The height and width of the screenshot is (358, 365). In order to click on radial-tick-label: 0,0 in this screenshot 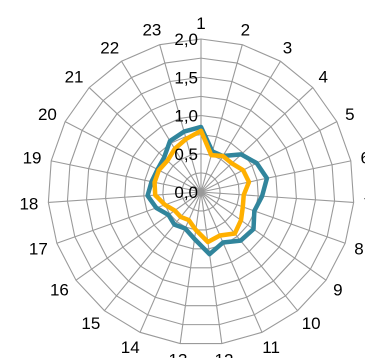, I will do `click(186, 192)`.